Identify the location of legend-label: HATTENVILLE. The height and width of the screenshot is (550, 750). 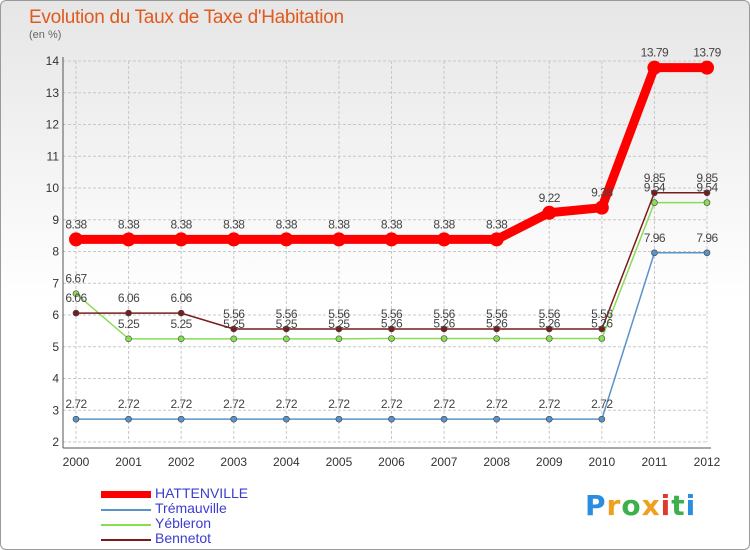
(202, 493).